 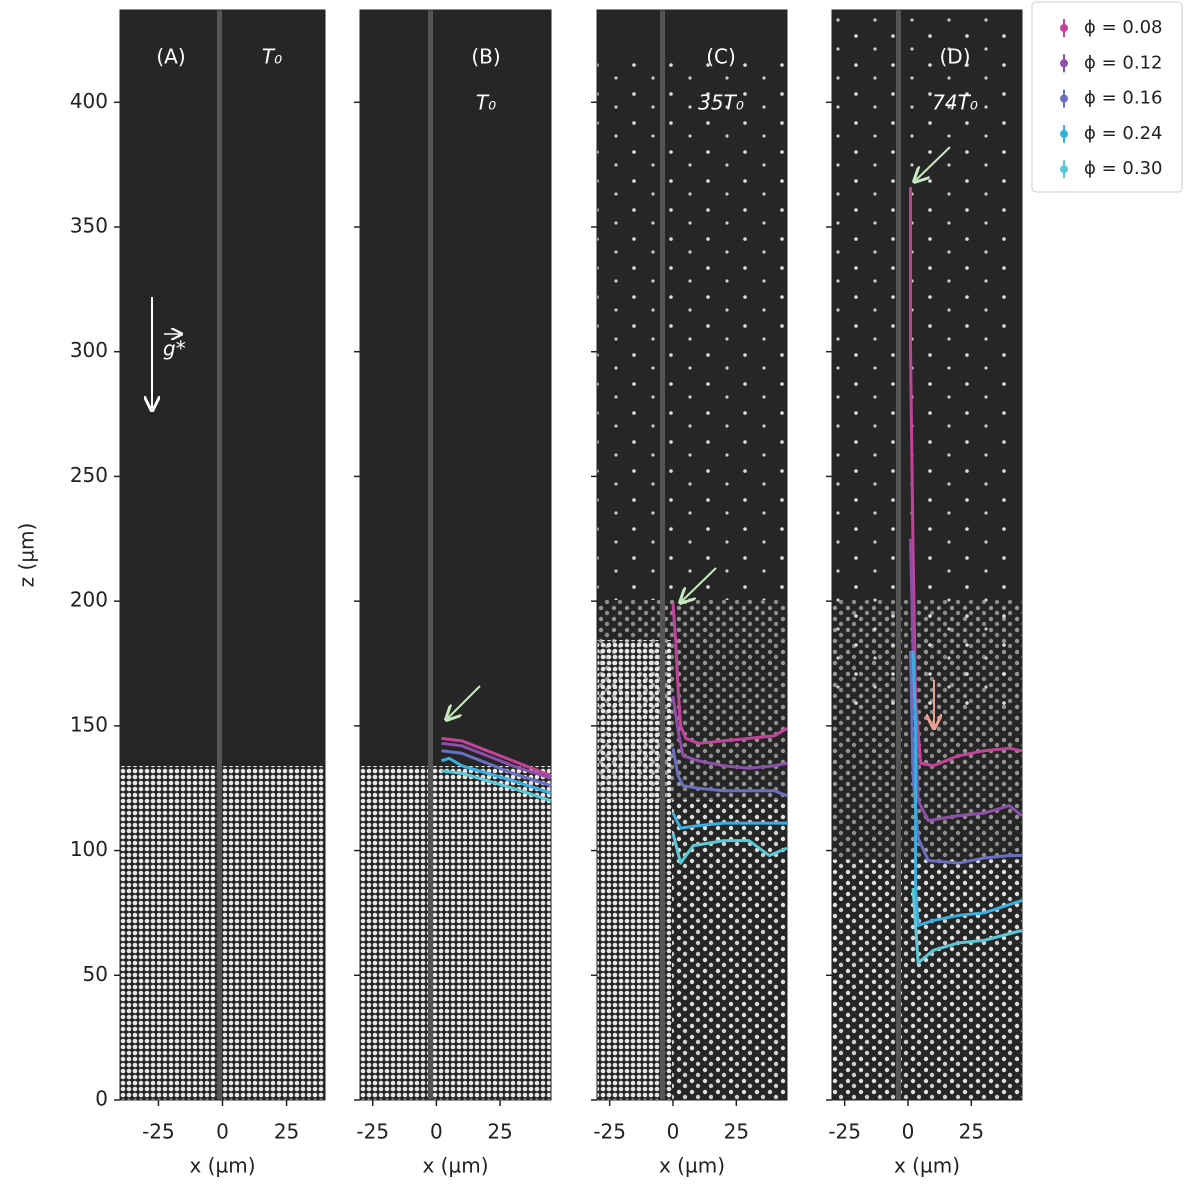 I want to click on panel-label: (C), so click(x=721, y=57).